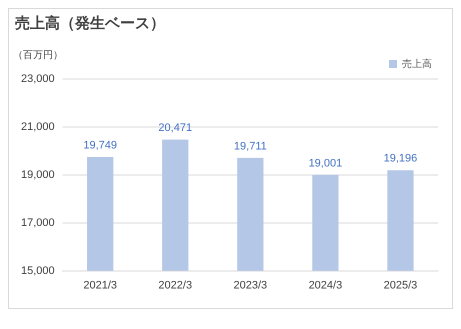 This screenshot has width=461, height=329. Describe the element at coordinates (37, 270) in the screenshot. I see `y-tick-label: 15,000` at that location.